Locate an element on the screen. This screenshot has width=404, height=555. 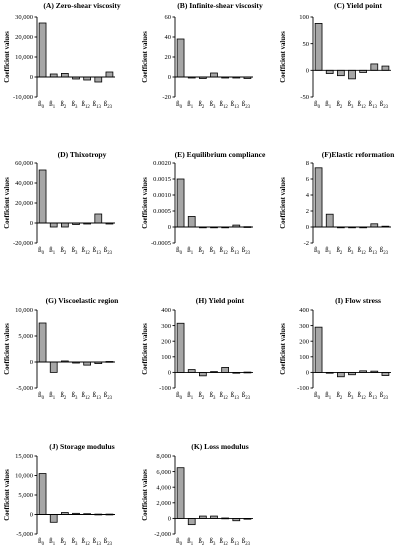
y-tick-label: 200 is located at coordinates (304, 341).